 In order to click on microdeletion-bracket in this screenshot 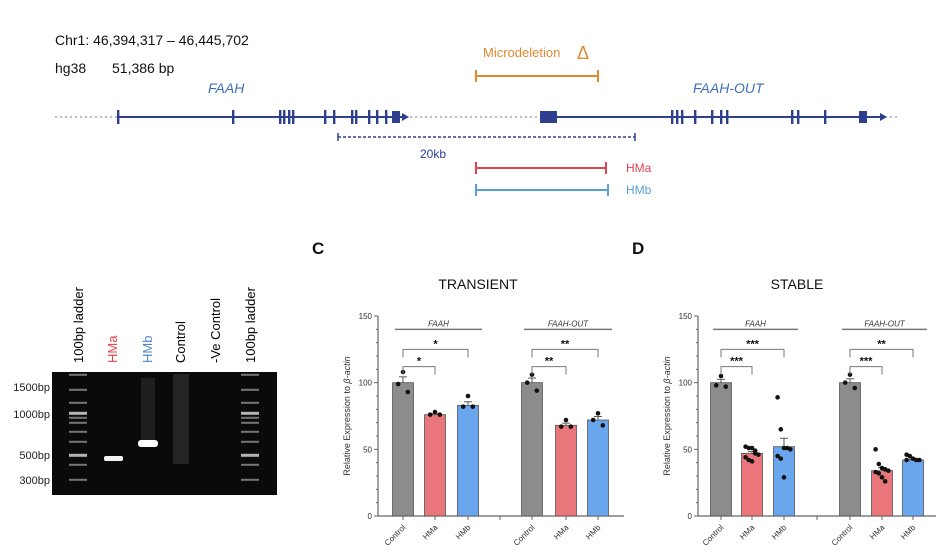, I will do `click(537, 76)`.